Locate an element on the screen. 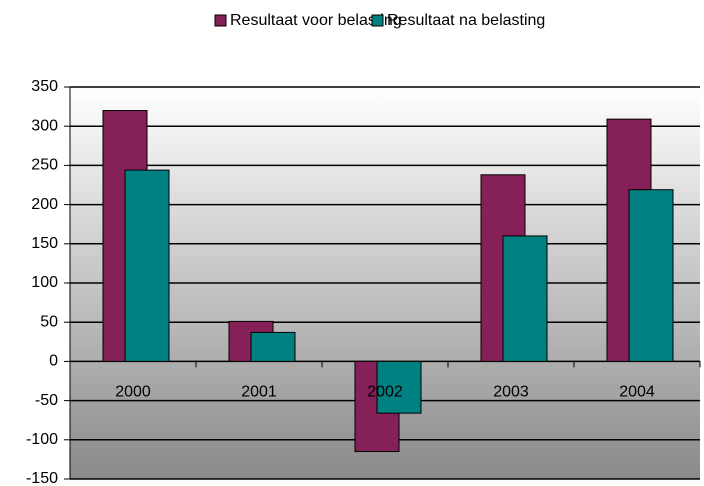 This screenshot has width=704, height=486. x-tick-label: 2000 is located at coordinates (133, 392).